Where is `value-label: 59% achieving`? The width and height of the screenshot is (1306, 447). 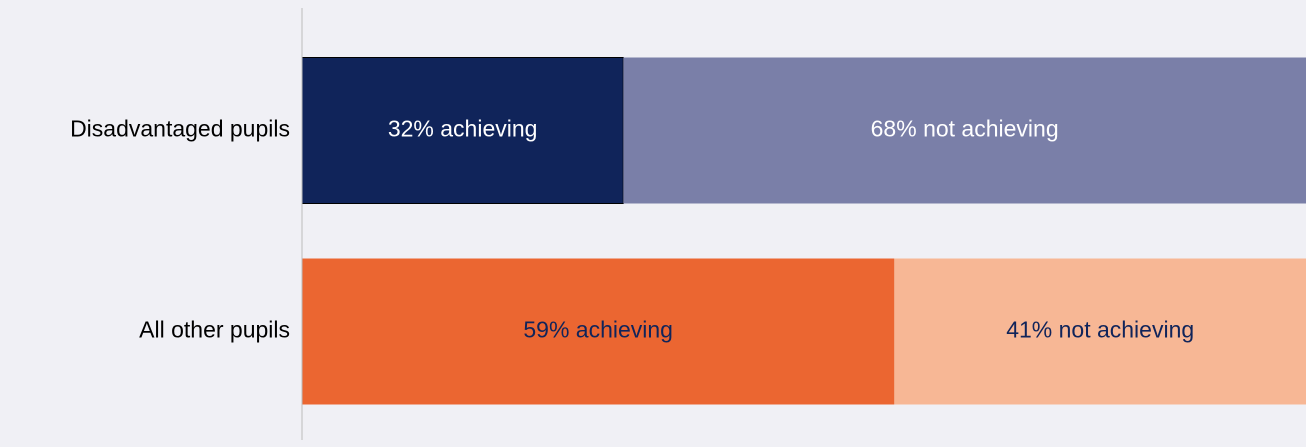
value-label: 59% achieving is located at coordinates (598, 330).